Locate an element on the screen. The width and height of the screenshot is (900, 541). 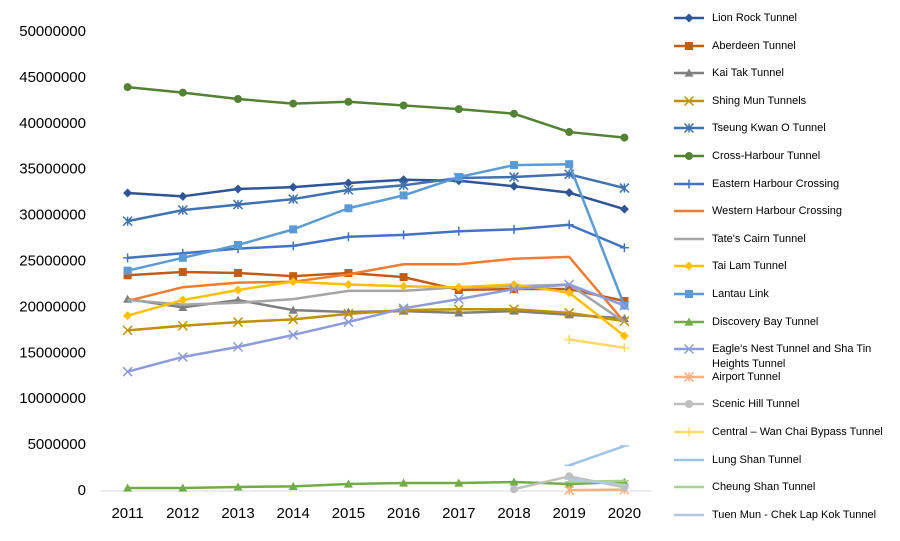
legend-item: Aberdeen Tunnel is located at coordinates (784, 50).